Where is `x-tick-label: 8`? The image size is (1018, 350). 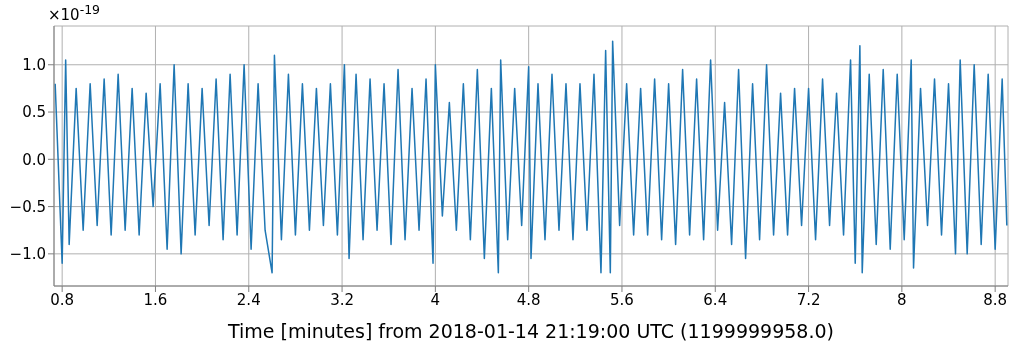 x-tick-label: 8 is located at coordinates (902, 299).